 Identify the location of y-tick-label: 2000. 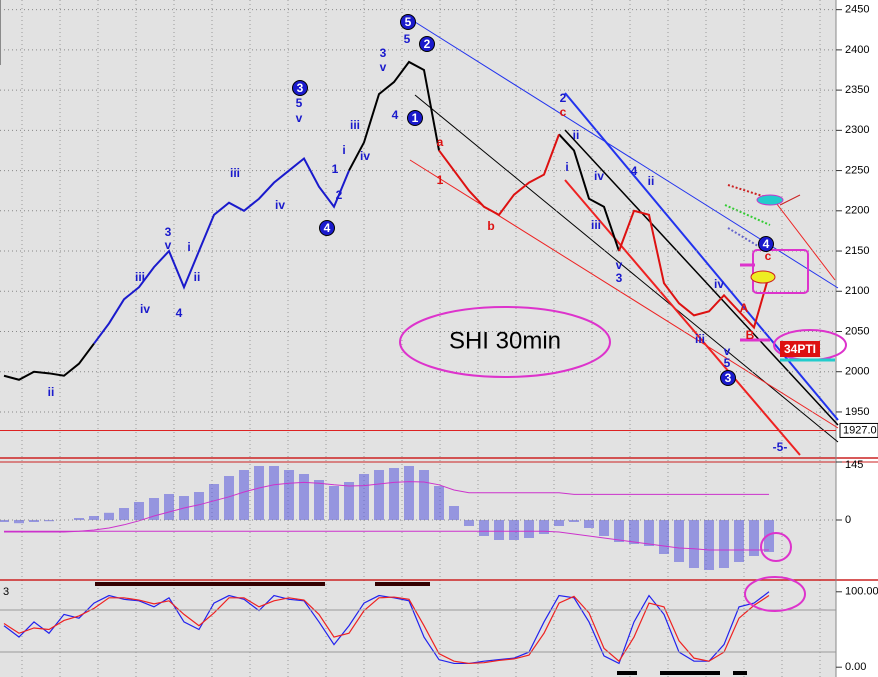
(857, 372).